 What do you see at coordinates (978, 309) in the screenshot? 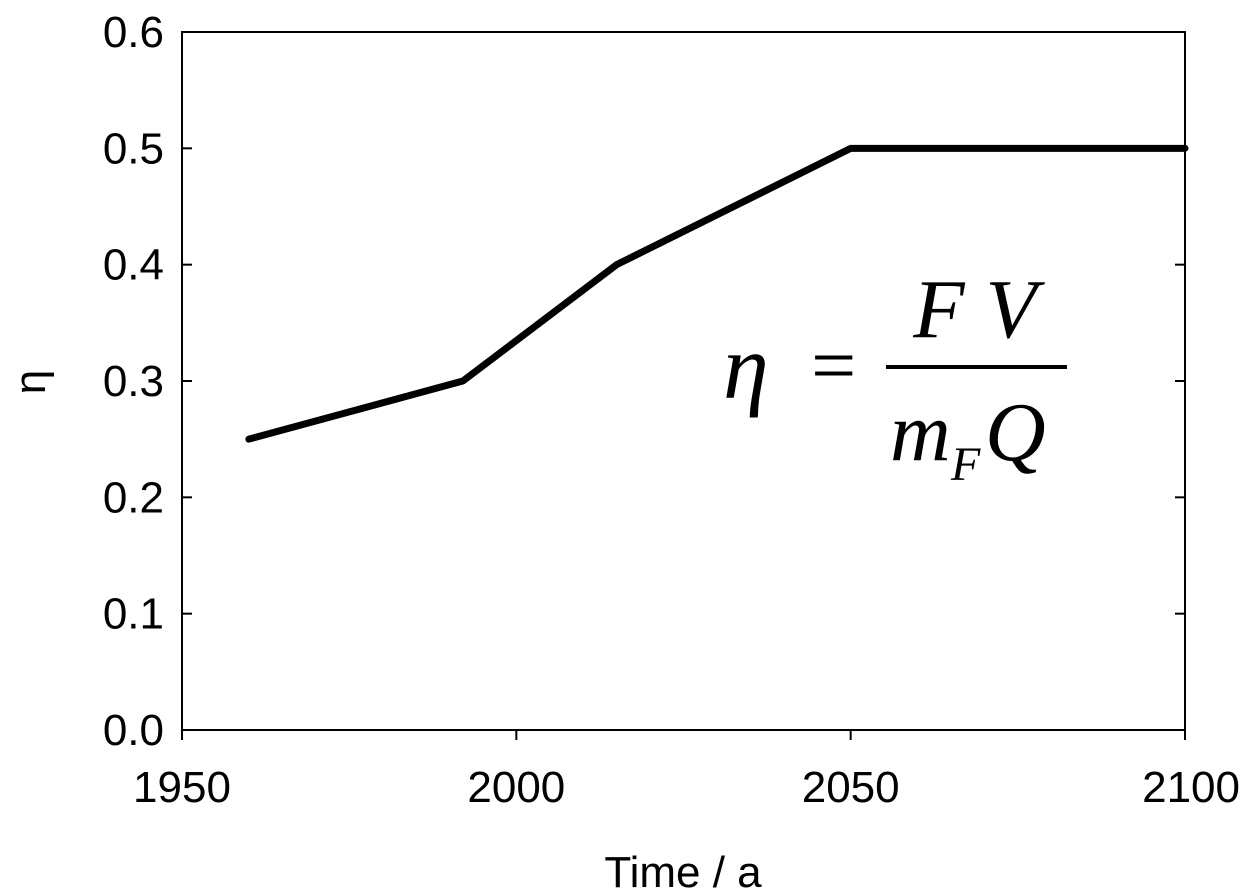
I see `formula-numerator: F V` at bounding box center [978, 309].